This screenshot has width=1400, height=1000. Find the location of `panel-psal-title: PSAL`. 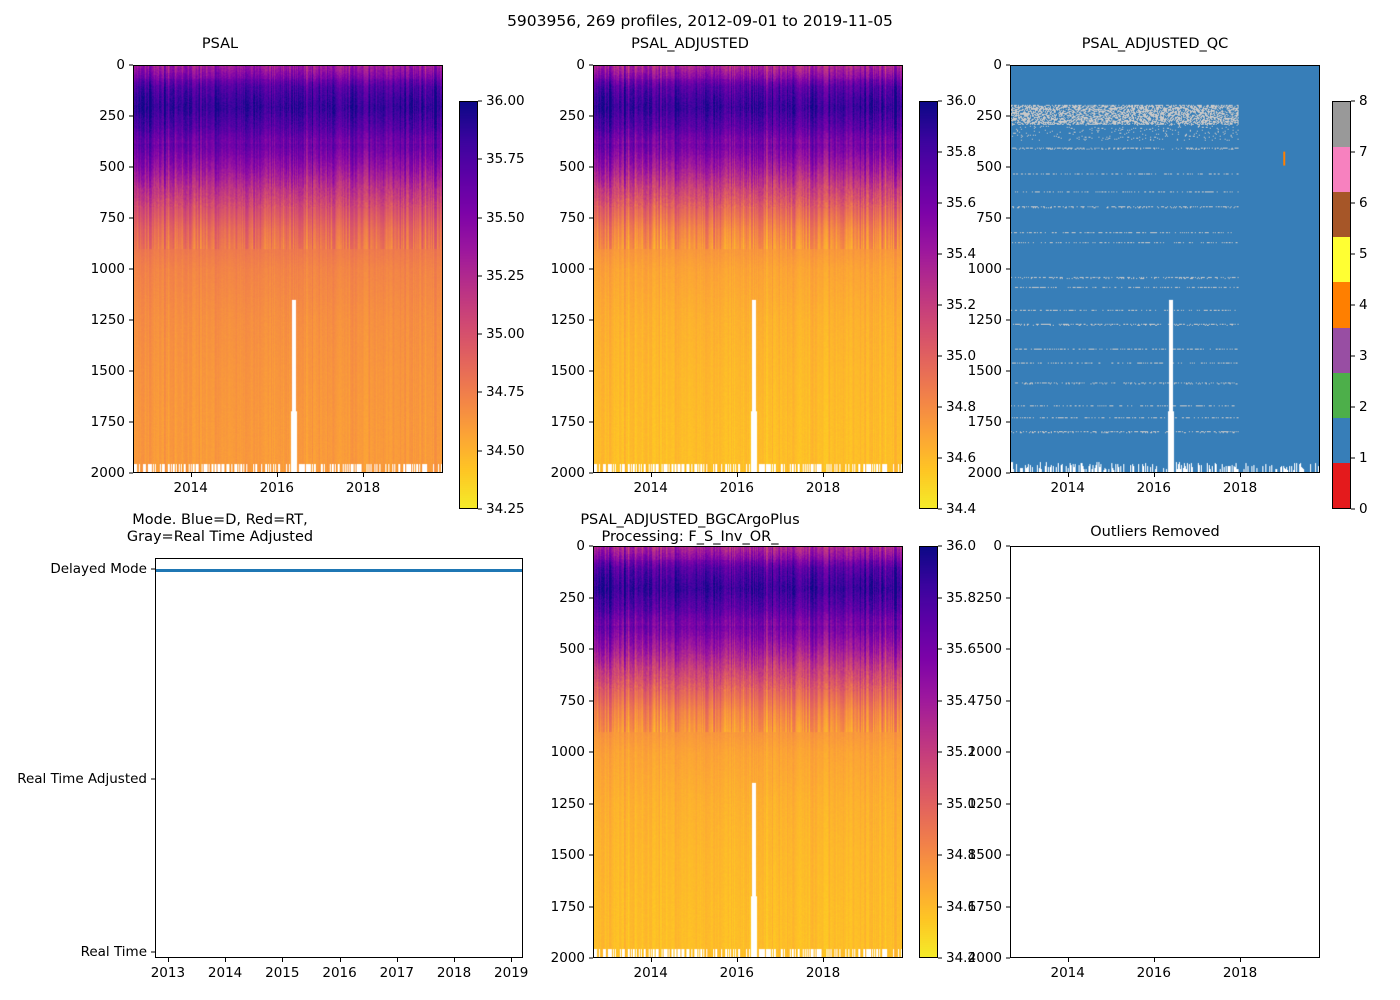

panel-psal-title: PSAL is located at coordinates (220, 44).